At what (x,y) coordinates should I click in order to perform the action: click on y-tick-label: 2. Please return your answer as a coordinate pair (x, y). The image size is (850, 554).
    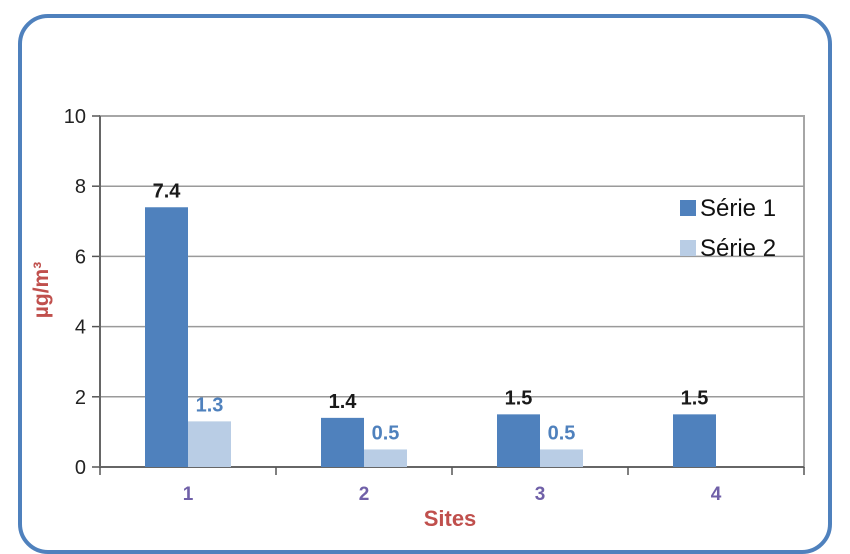
    Looking at the image, I should click on (80, 398).